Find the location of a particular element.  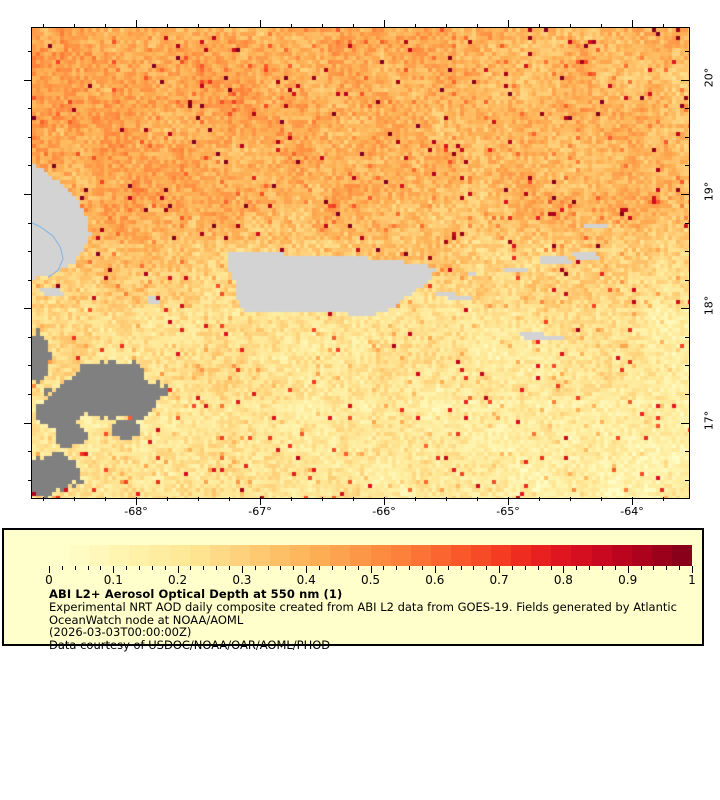

colorbar-label-10: 1 is located at coordinates (692, 580).